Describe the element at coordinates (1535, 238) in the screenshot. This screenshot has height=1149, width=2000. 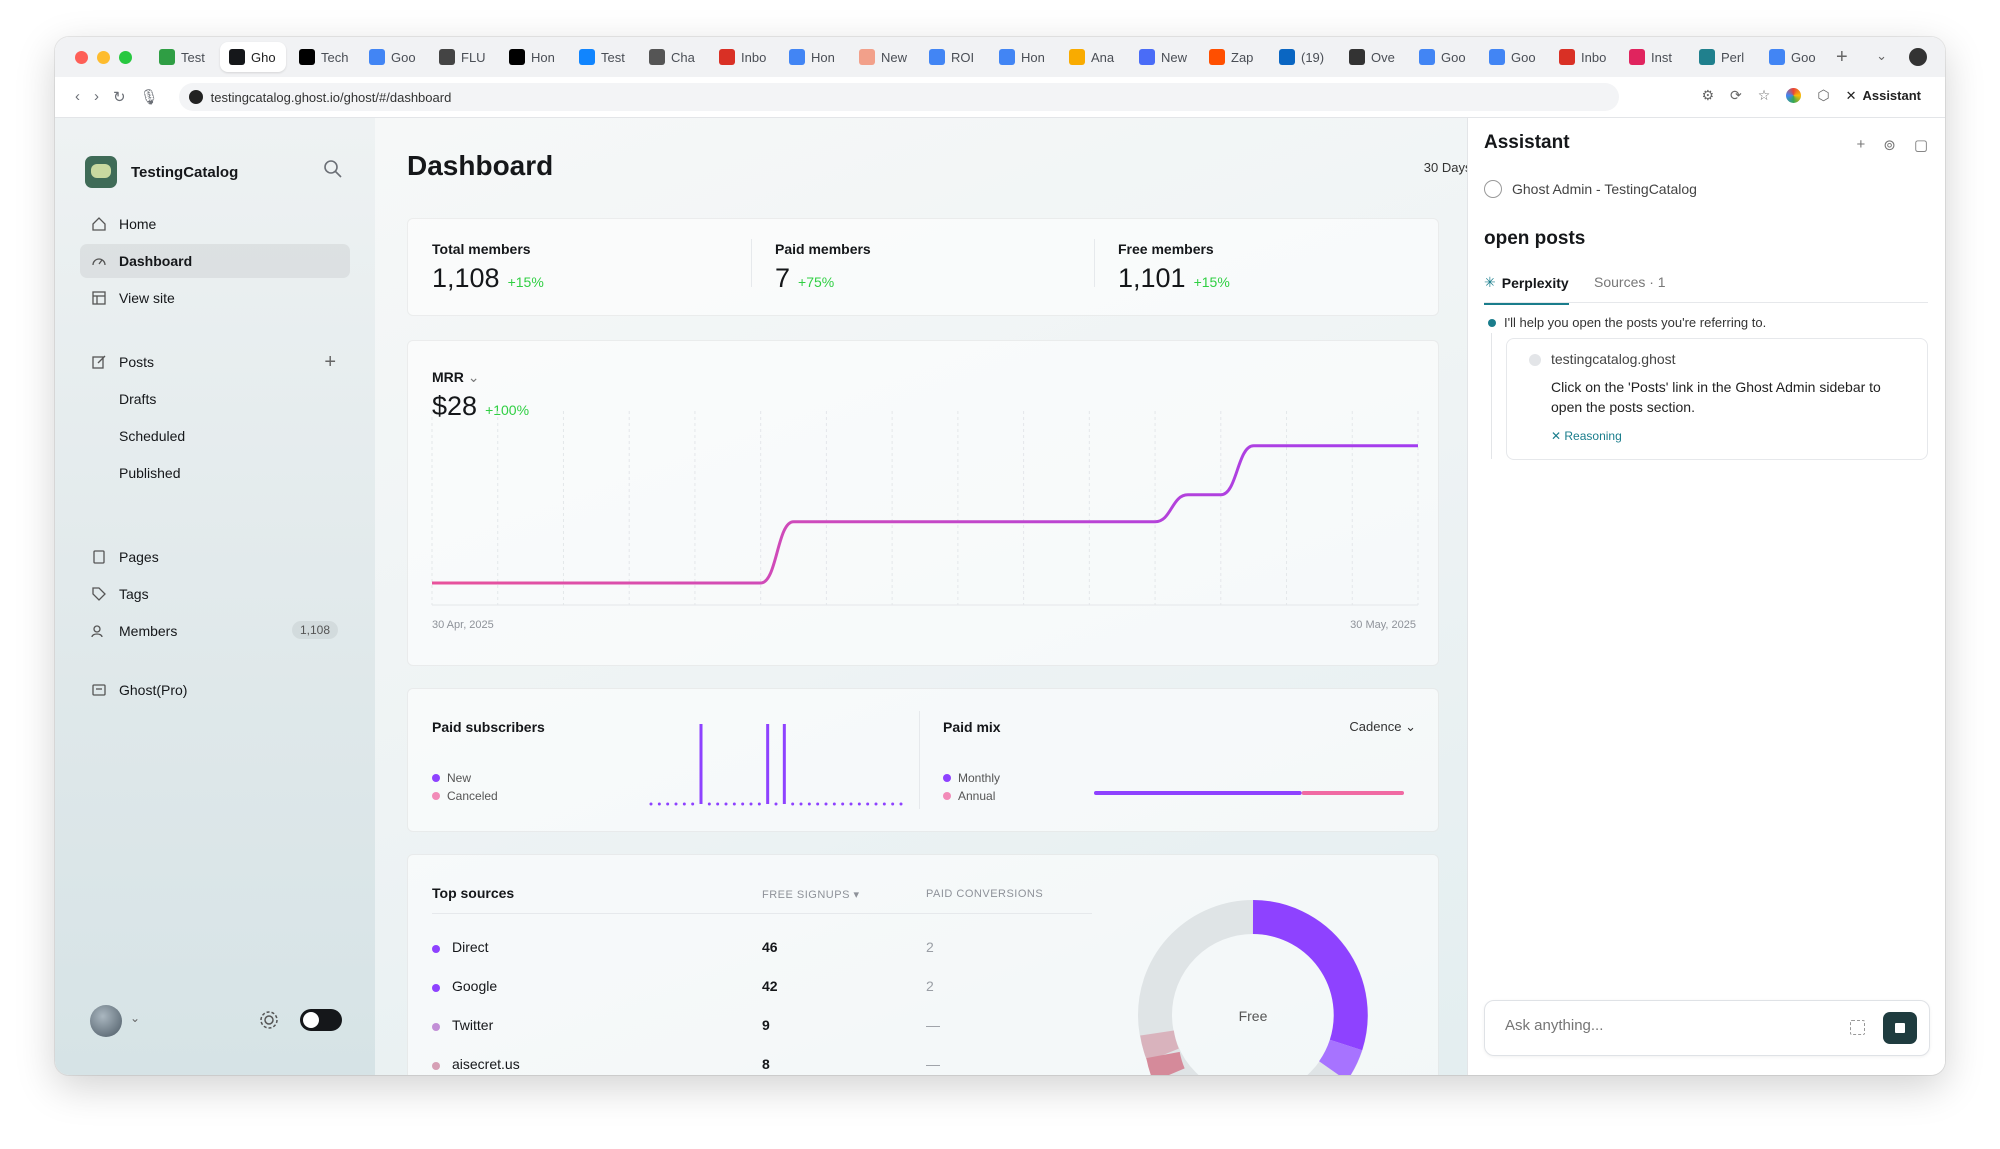
I see `assistant-query: open posts` at that location.